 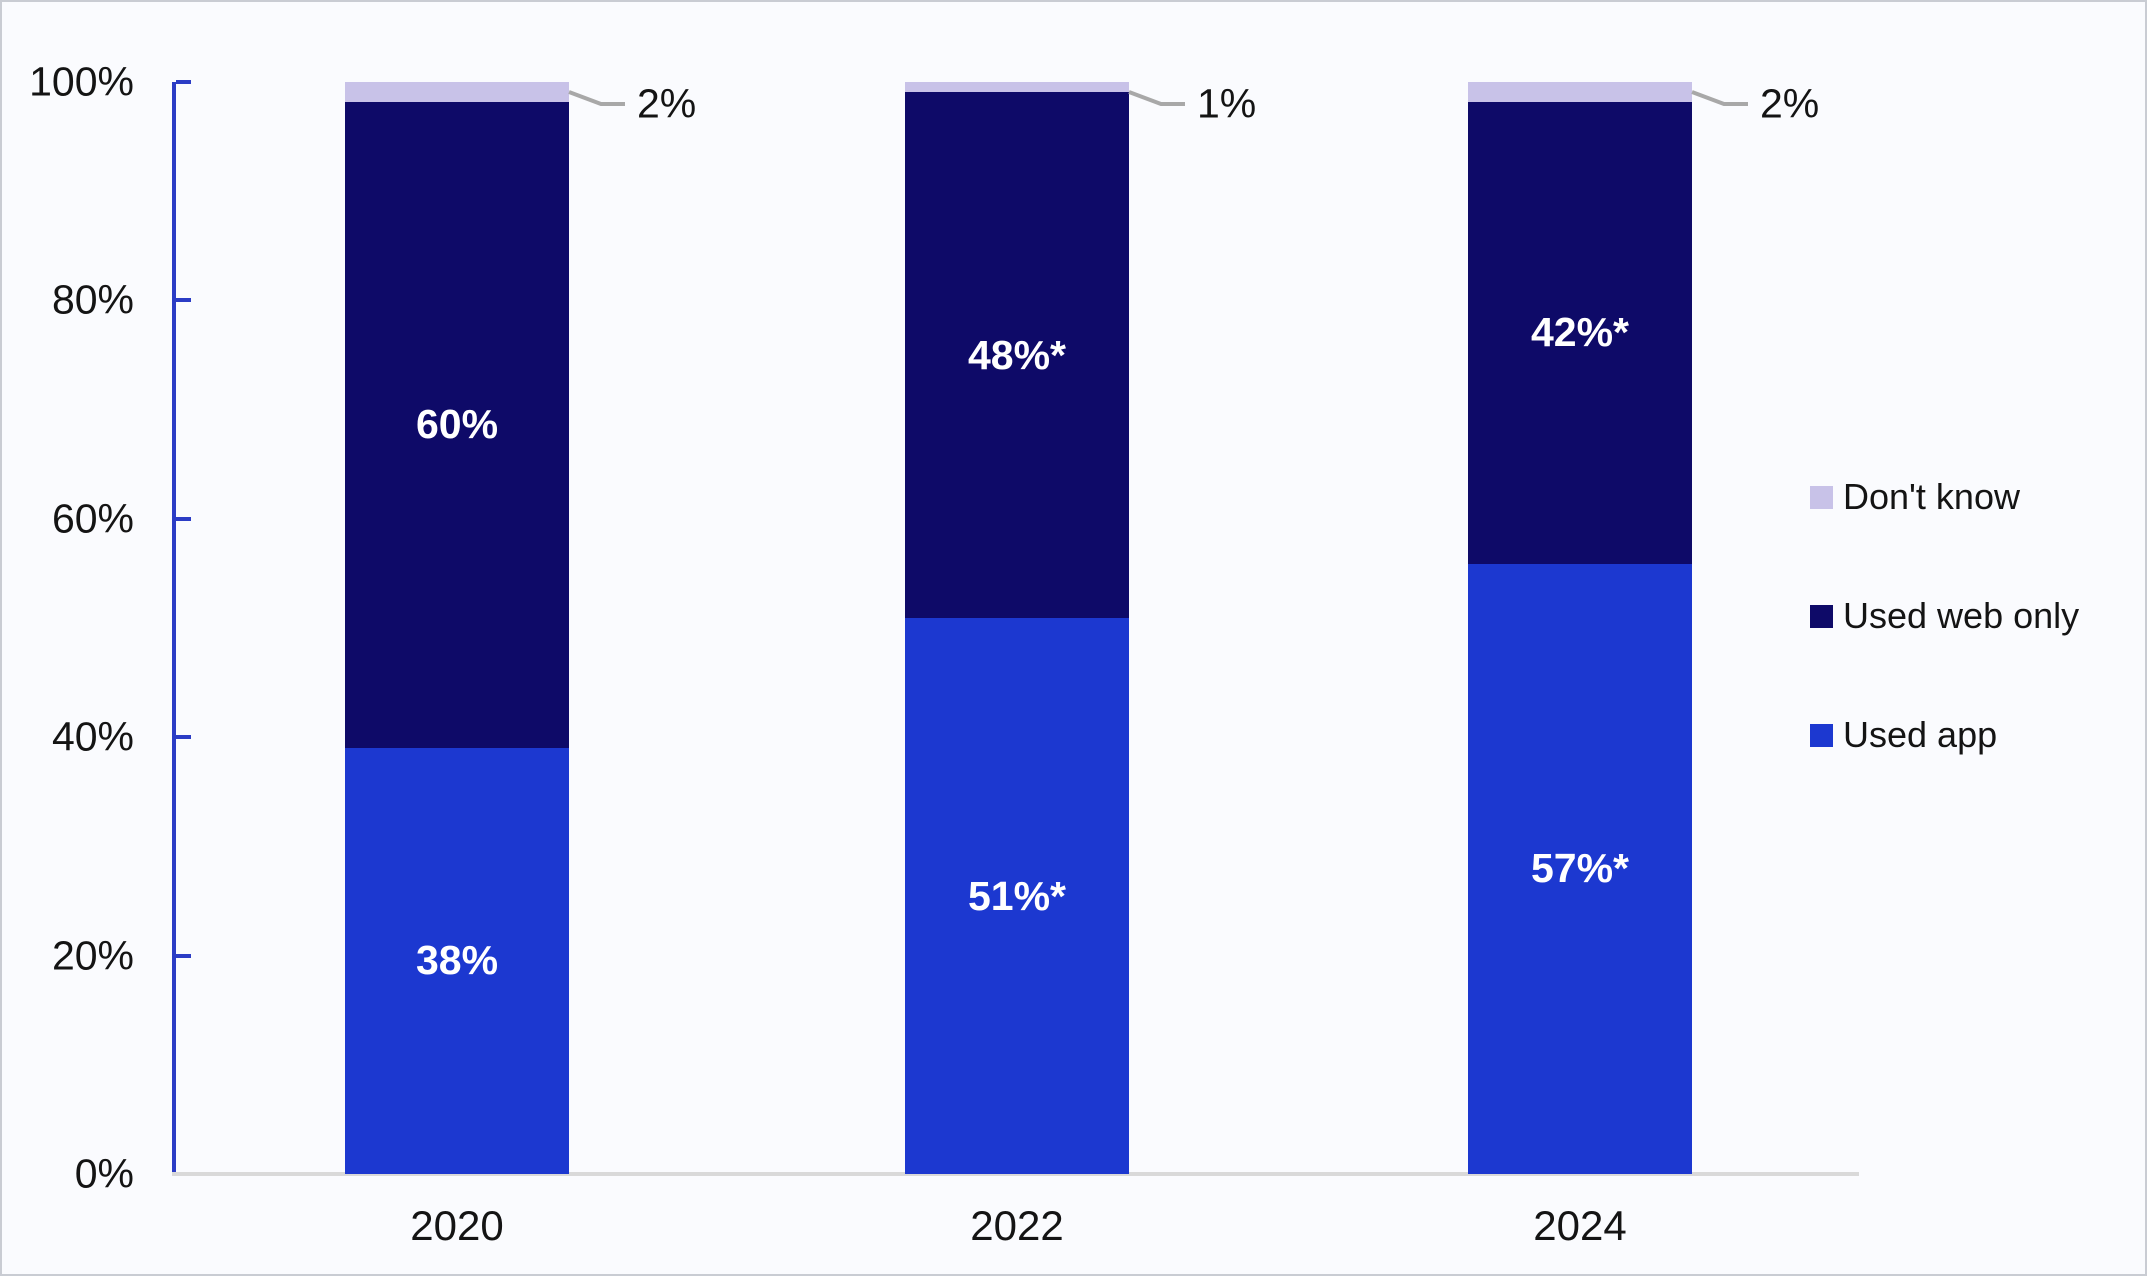 I want to click on y-tick-label-80: 80%, so click(x=92, y=299).